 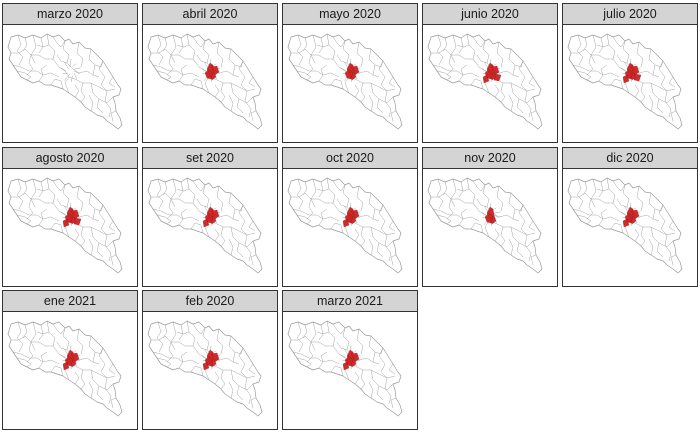 What do you see at coordinates (210, 301) in the screenshot?
I see `facet-strip-label: feb 2020` at bounding box center [210, 301].